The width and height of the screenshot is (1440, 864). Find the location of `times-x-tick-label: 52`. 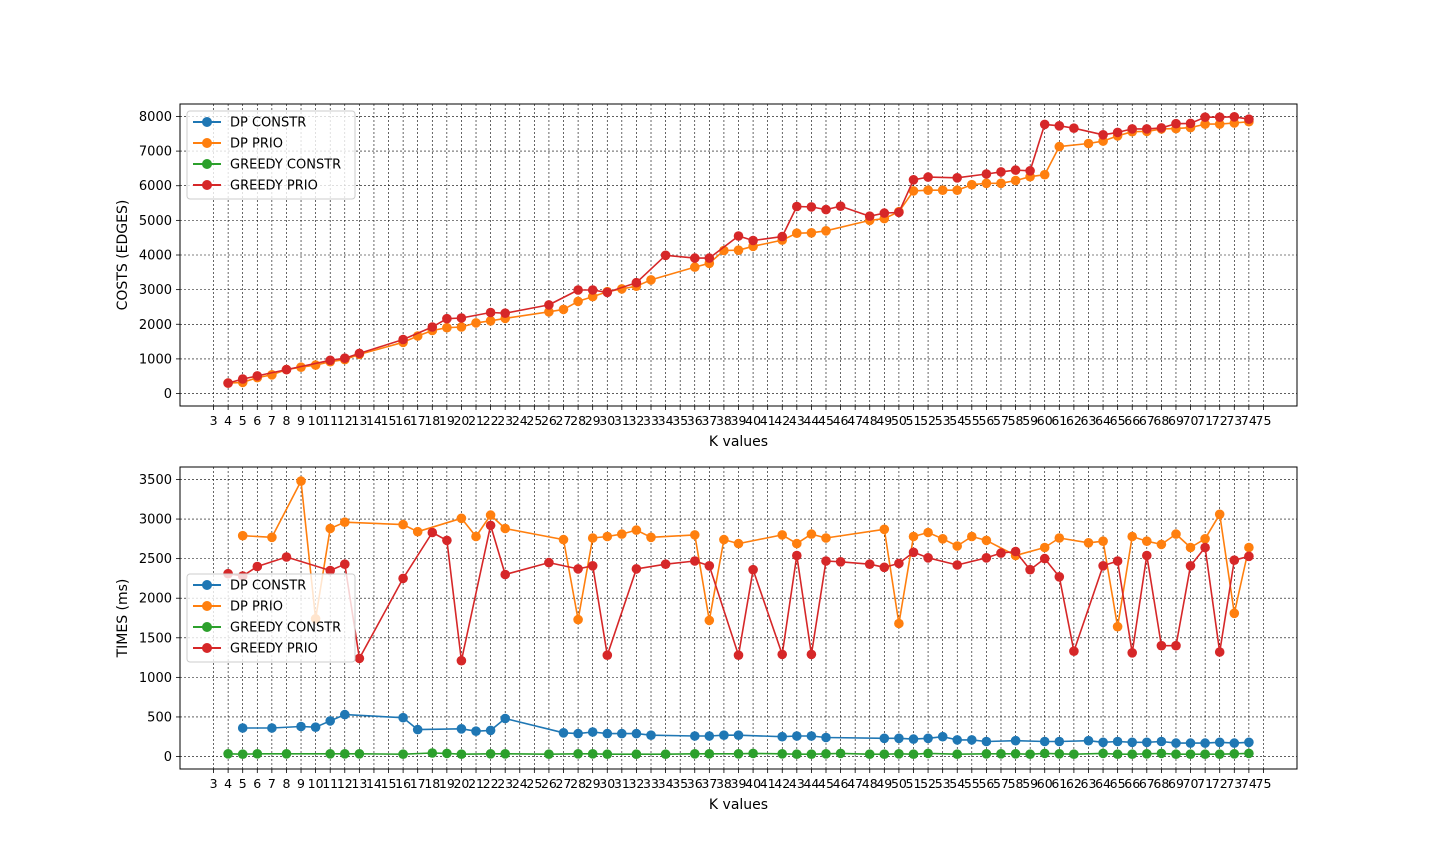

times-x-tick-label: 52 is located at coordinates (928, 783).